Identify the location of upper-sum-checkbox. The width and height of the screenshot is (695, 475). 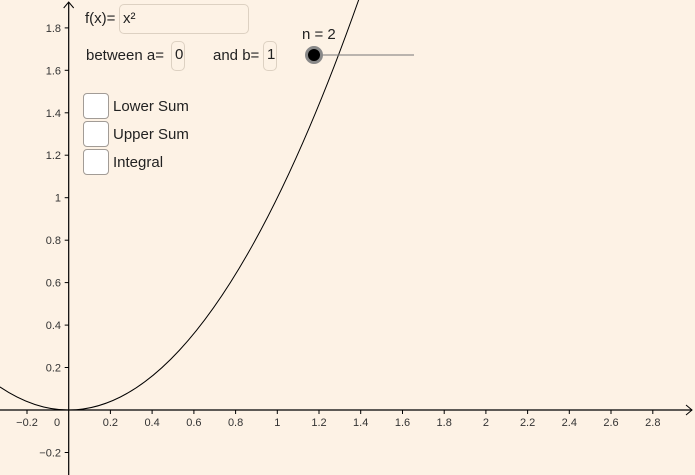
(96, 134).